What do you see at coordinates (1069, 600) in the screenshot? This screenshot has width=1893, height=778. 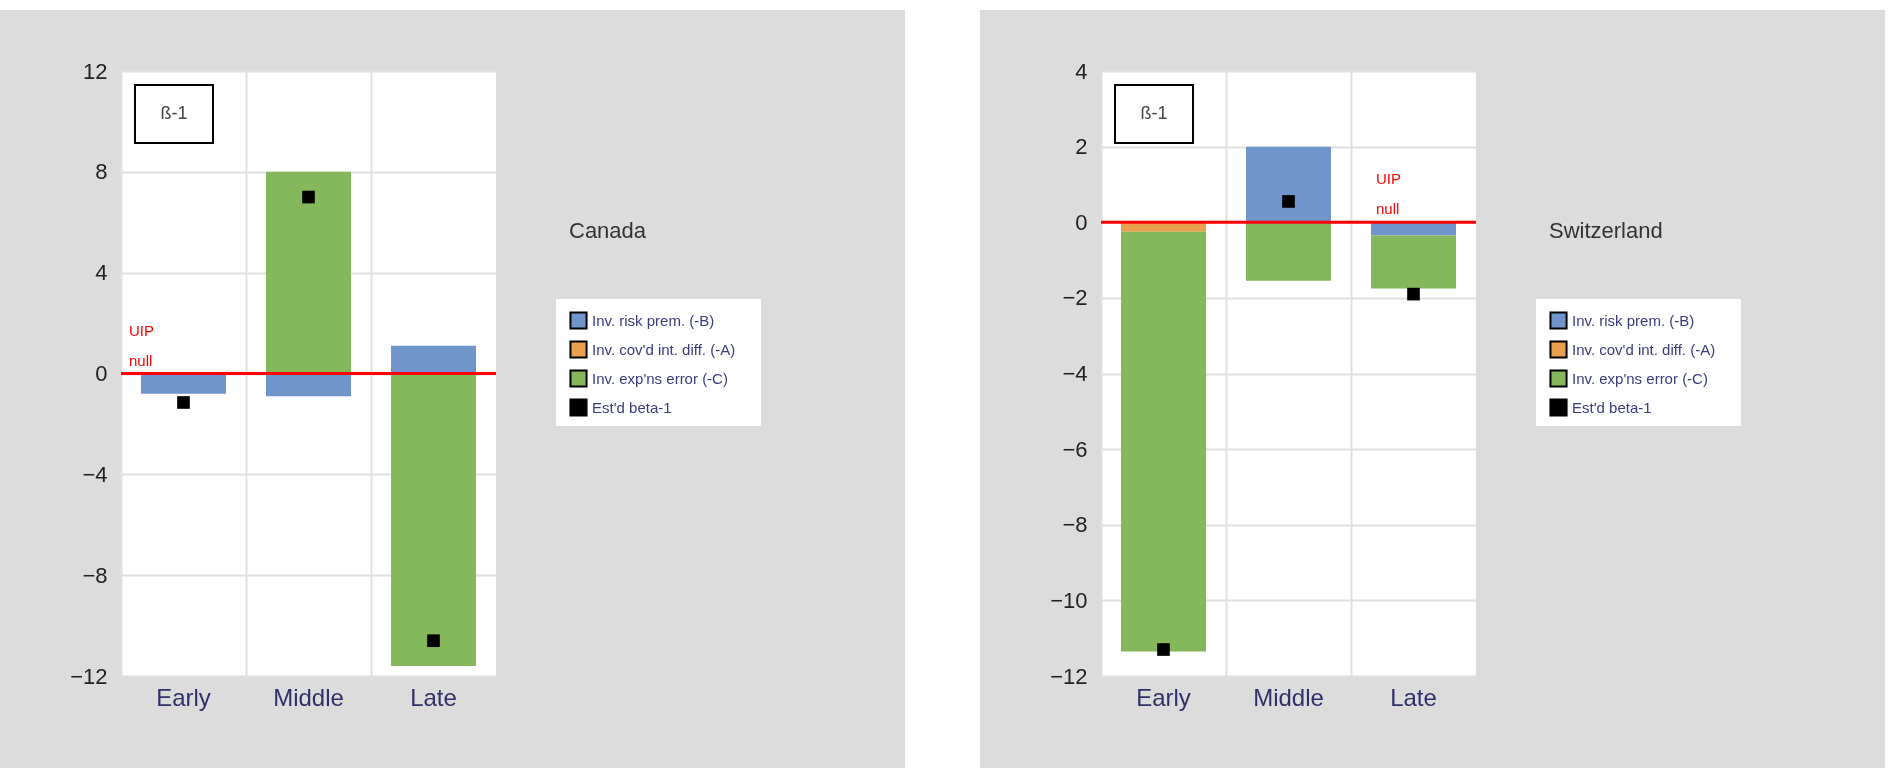 I see `y-tick-label: −10` at bounding box center [1069, 600].